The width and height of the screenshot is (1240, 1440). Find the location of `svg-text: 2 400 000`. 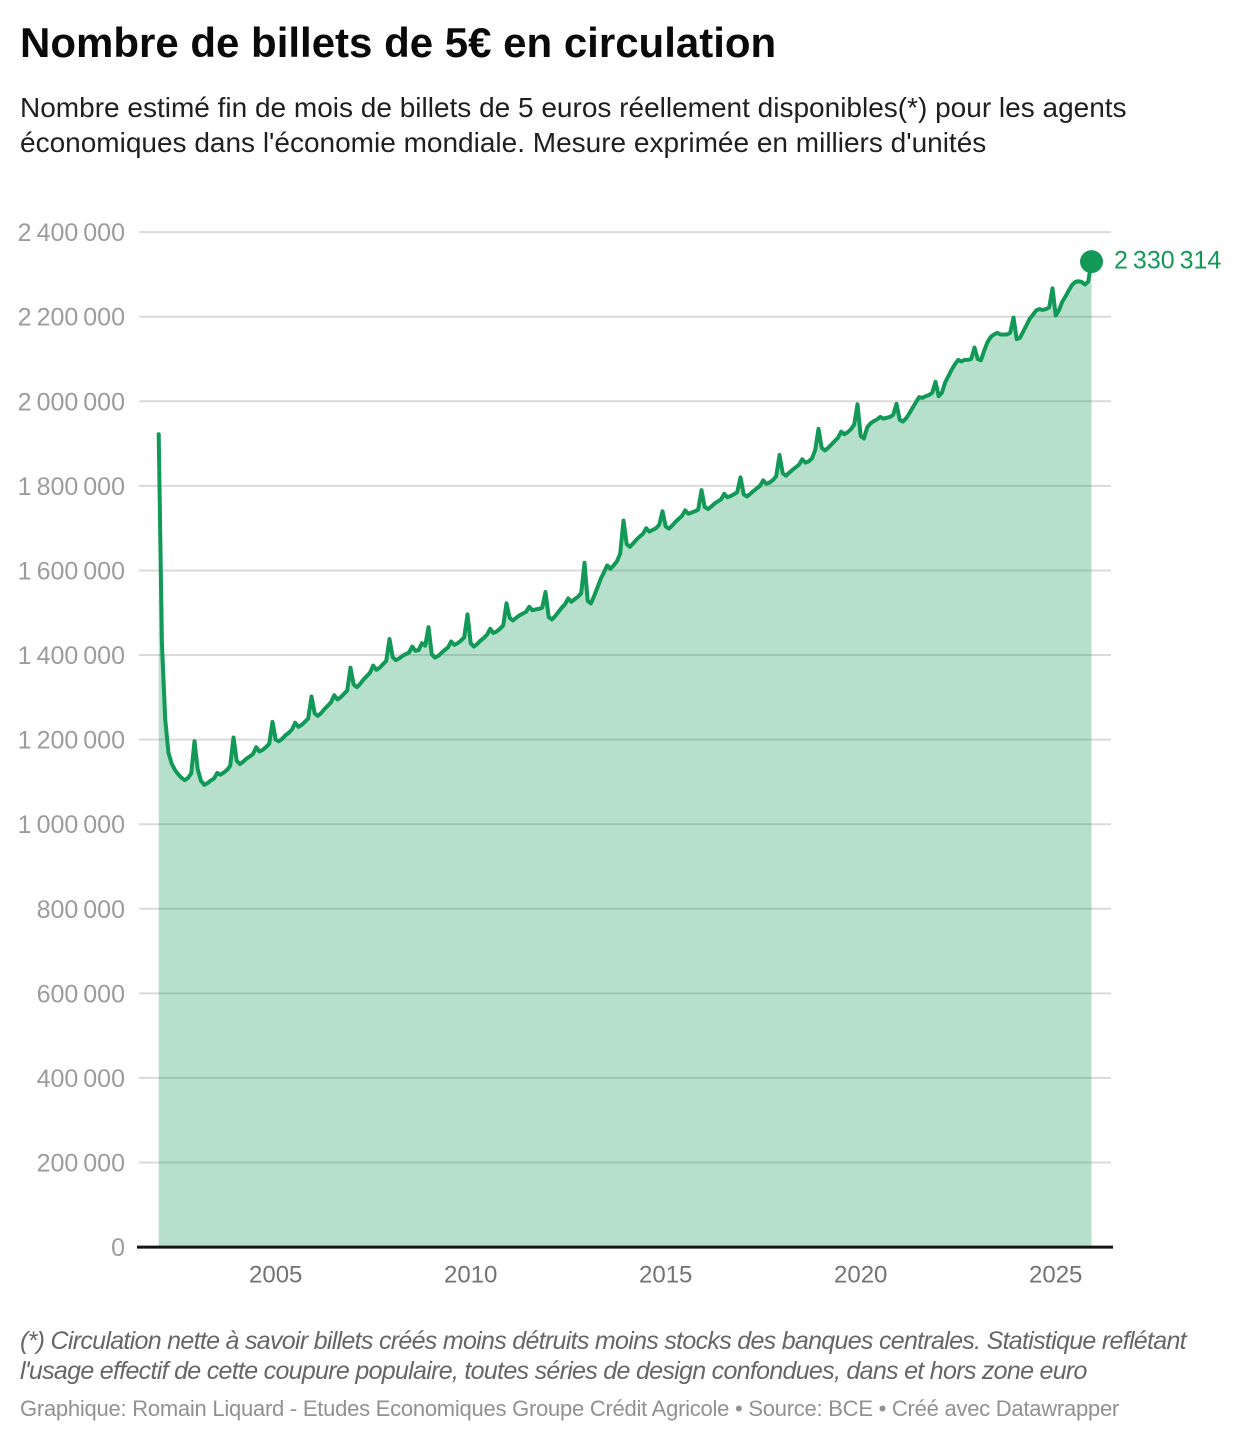

svg-text: 2 400 000 is located at coordinates (71, 233).